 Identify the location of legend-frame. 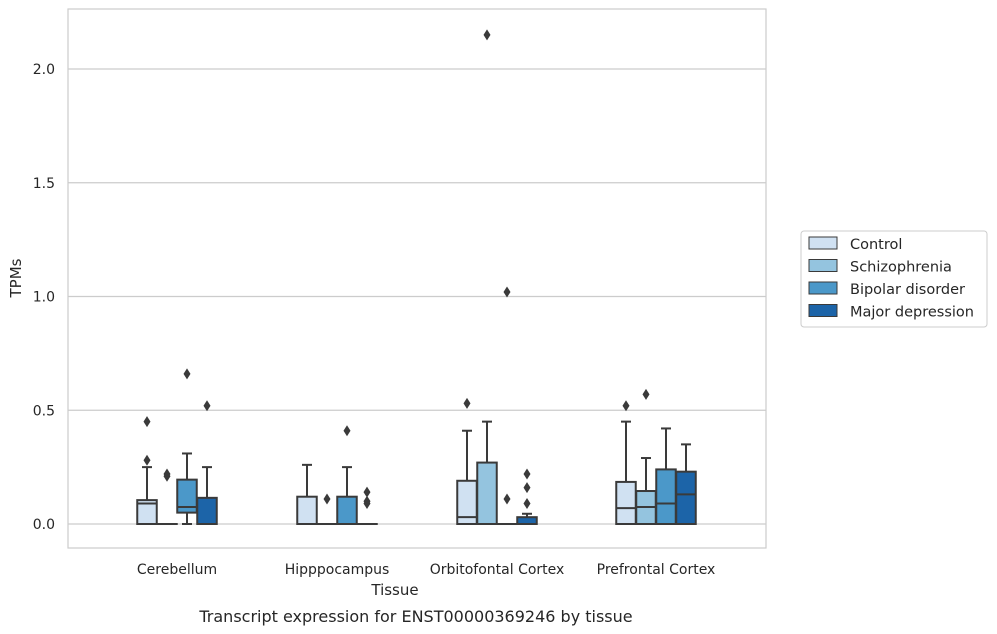
(894, 279).